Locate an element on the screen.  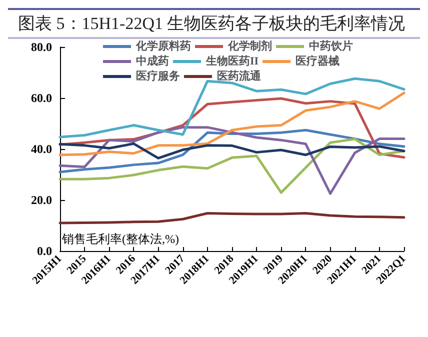
legend-label: 化学原料药 is located at coordinates (163, 46).